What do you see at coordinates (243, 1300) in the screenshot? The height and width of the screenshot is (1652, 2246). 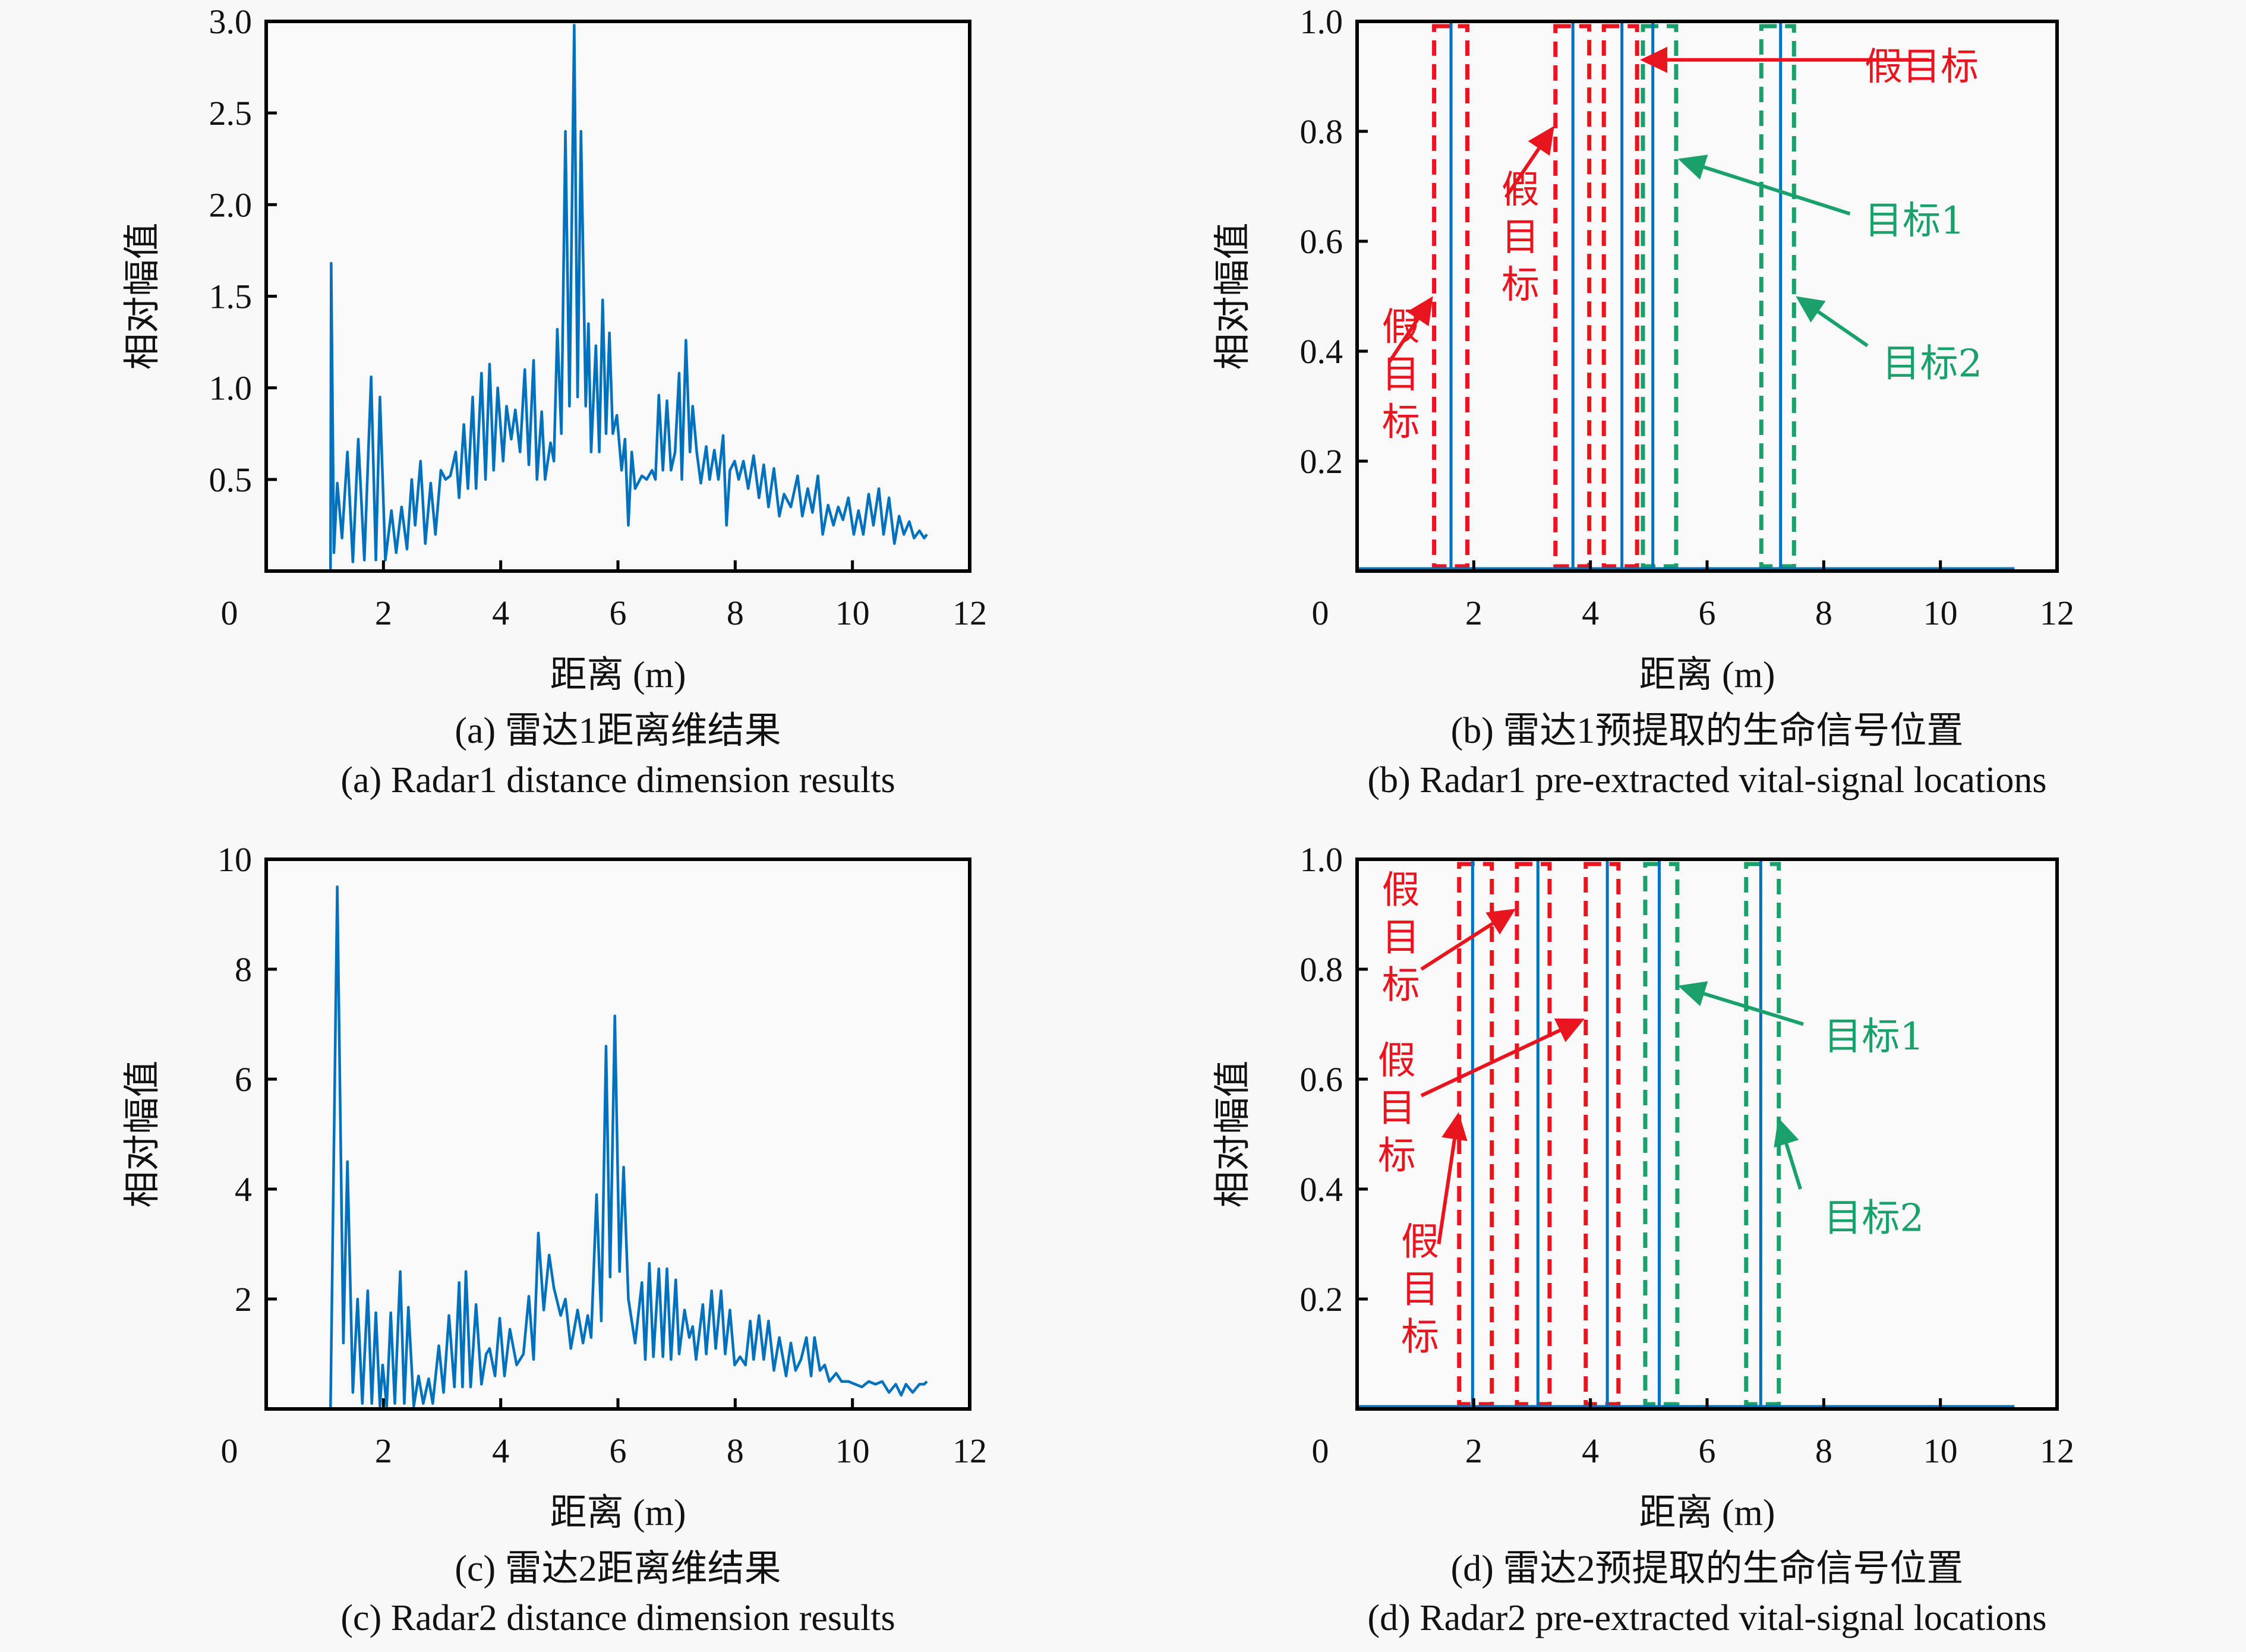 I see `y-tick-label: 2` at bounding box center [243, 1300].